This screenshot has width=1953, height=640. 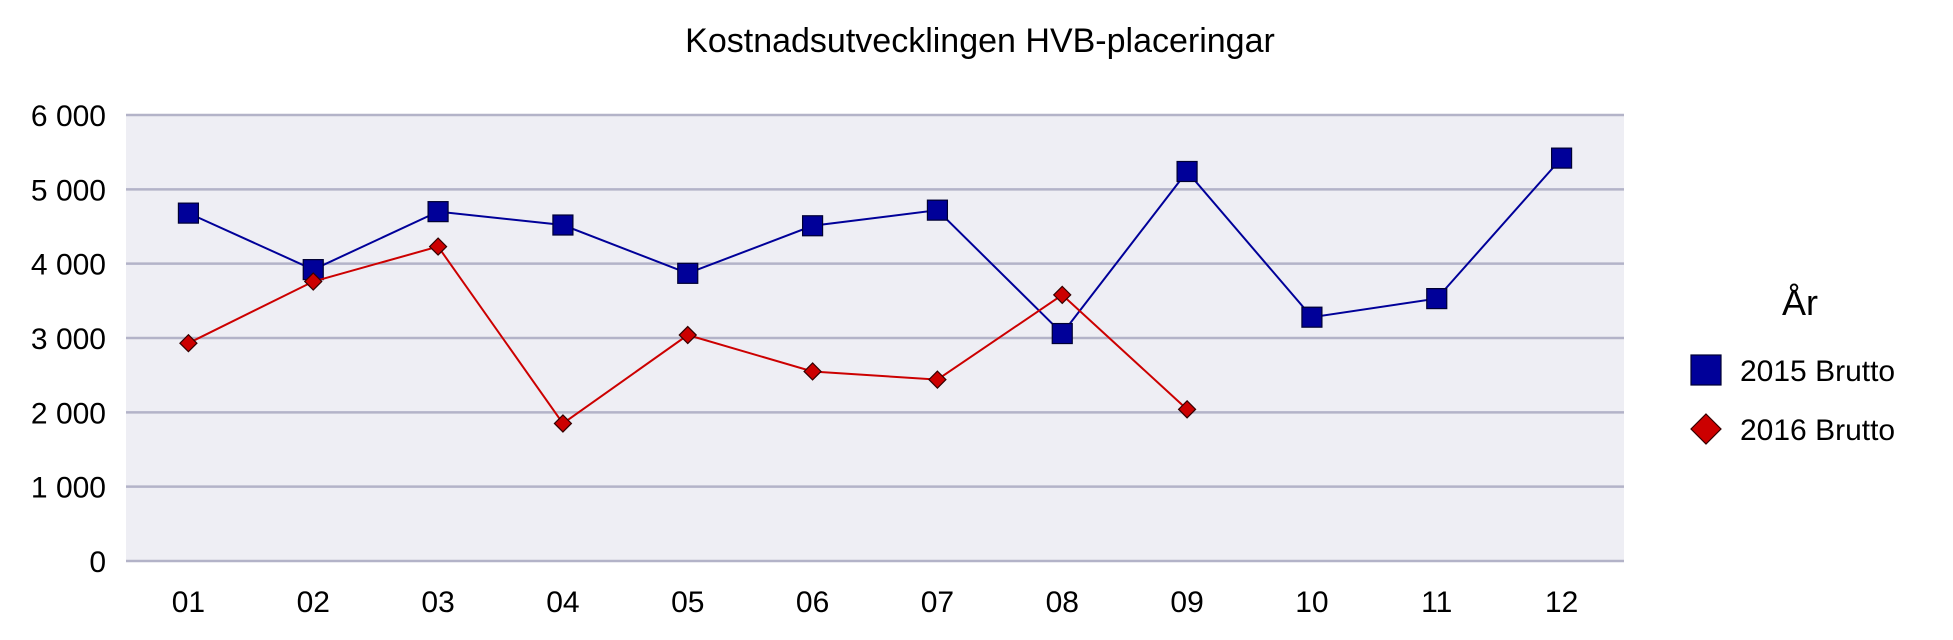 What do you see at coordinates (812, 602) in the screenshot?
I see `x-tick-label: 06` at bounding box center [812, 602].